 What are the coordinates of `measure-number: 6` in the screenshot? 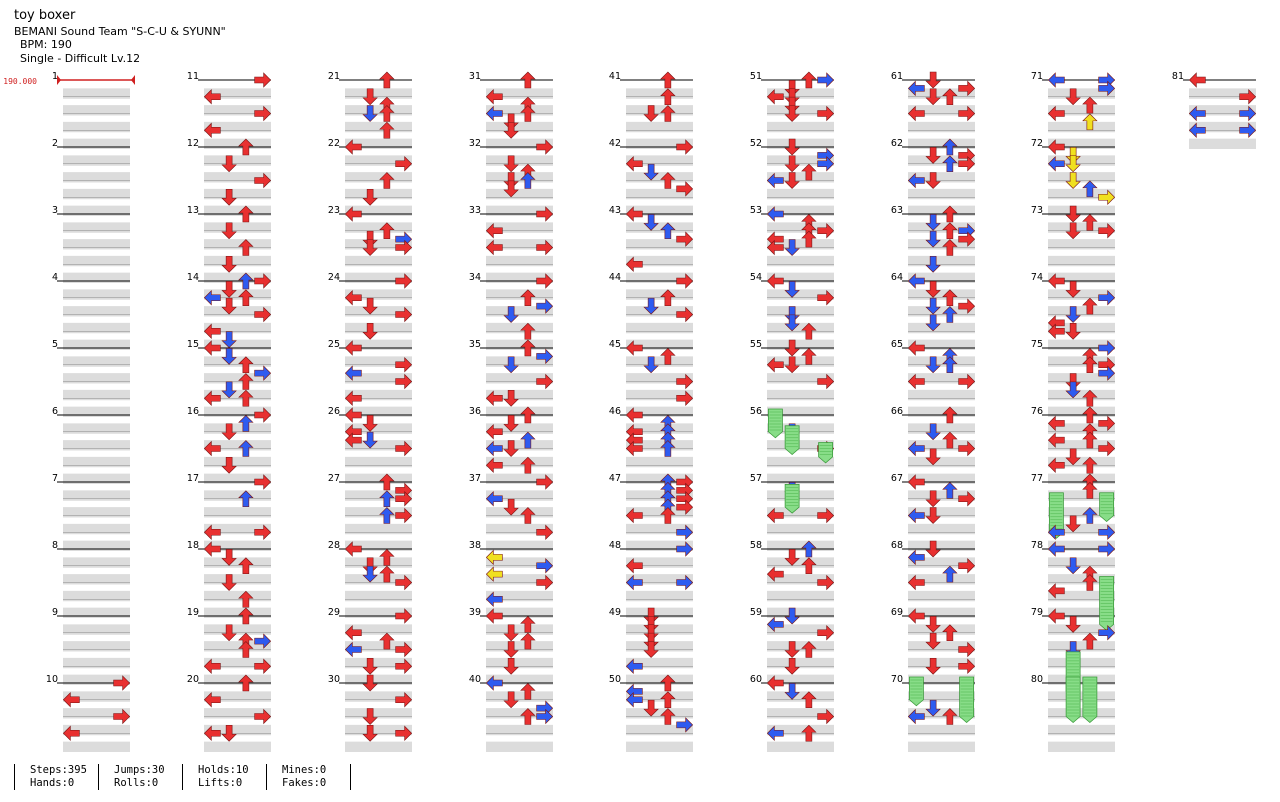 It's located at (55, 411).